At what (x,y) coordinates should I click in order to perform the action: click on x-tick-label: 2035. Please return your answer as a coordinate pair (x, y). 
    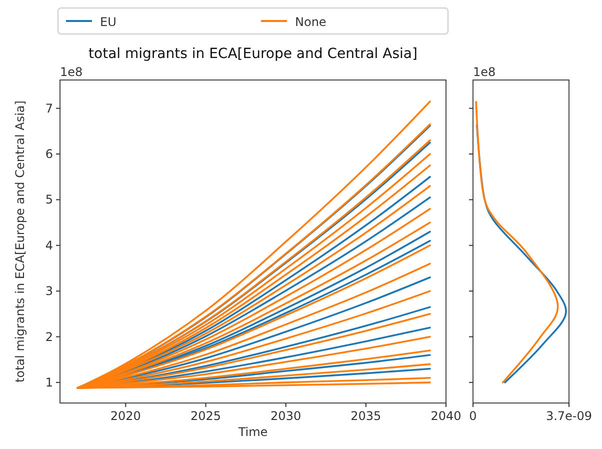
    Looking at the image, I should click on (366, 416).